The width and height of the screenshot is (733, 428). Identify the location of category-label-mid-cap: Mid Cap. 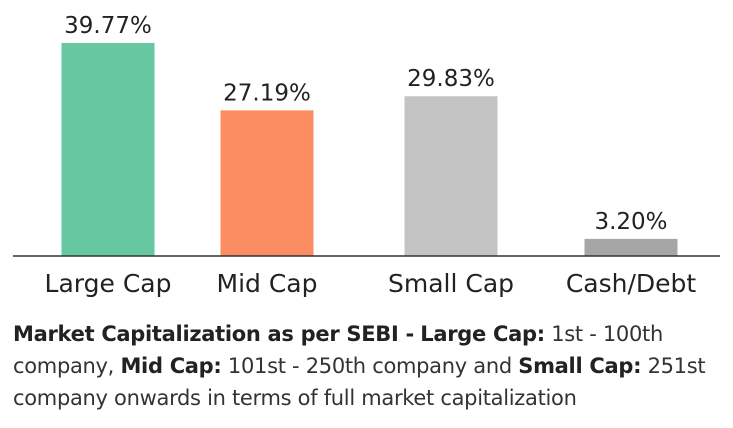
(267, 283).